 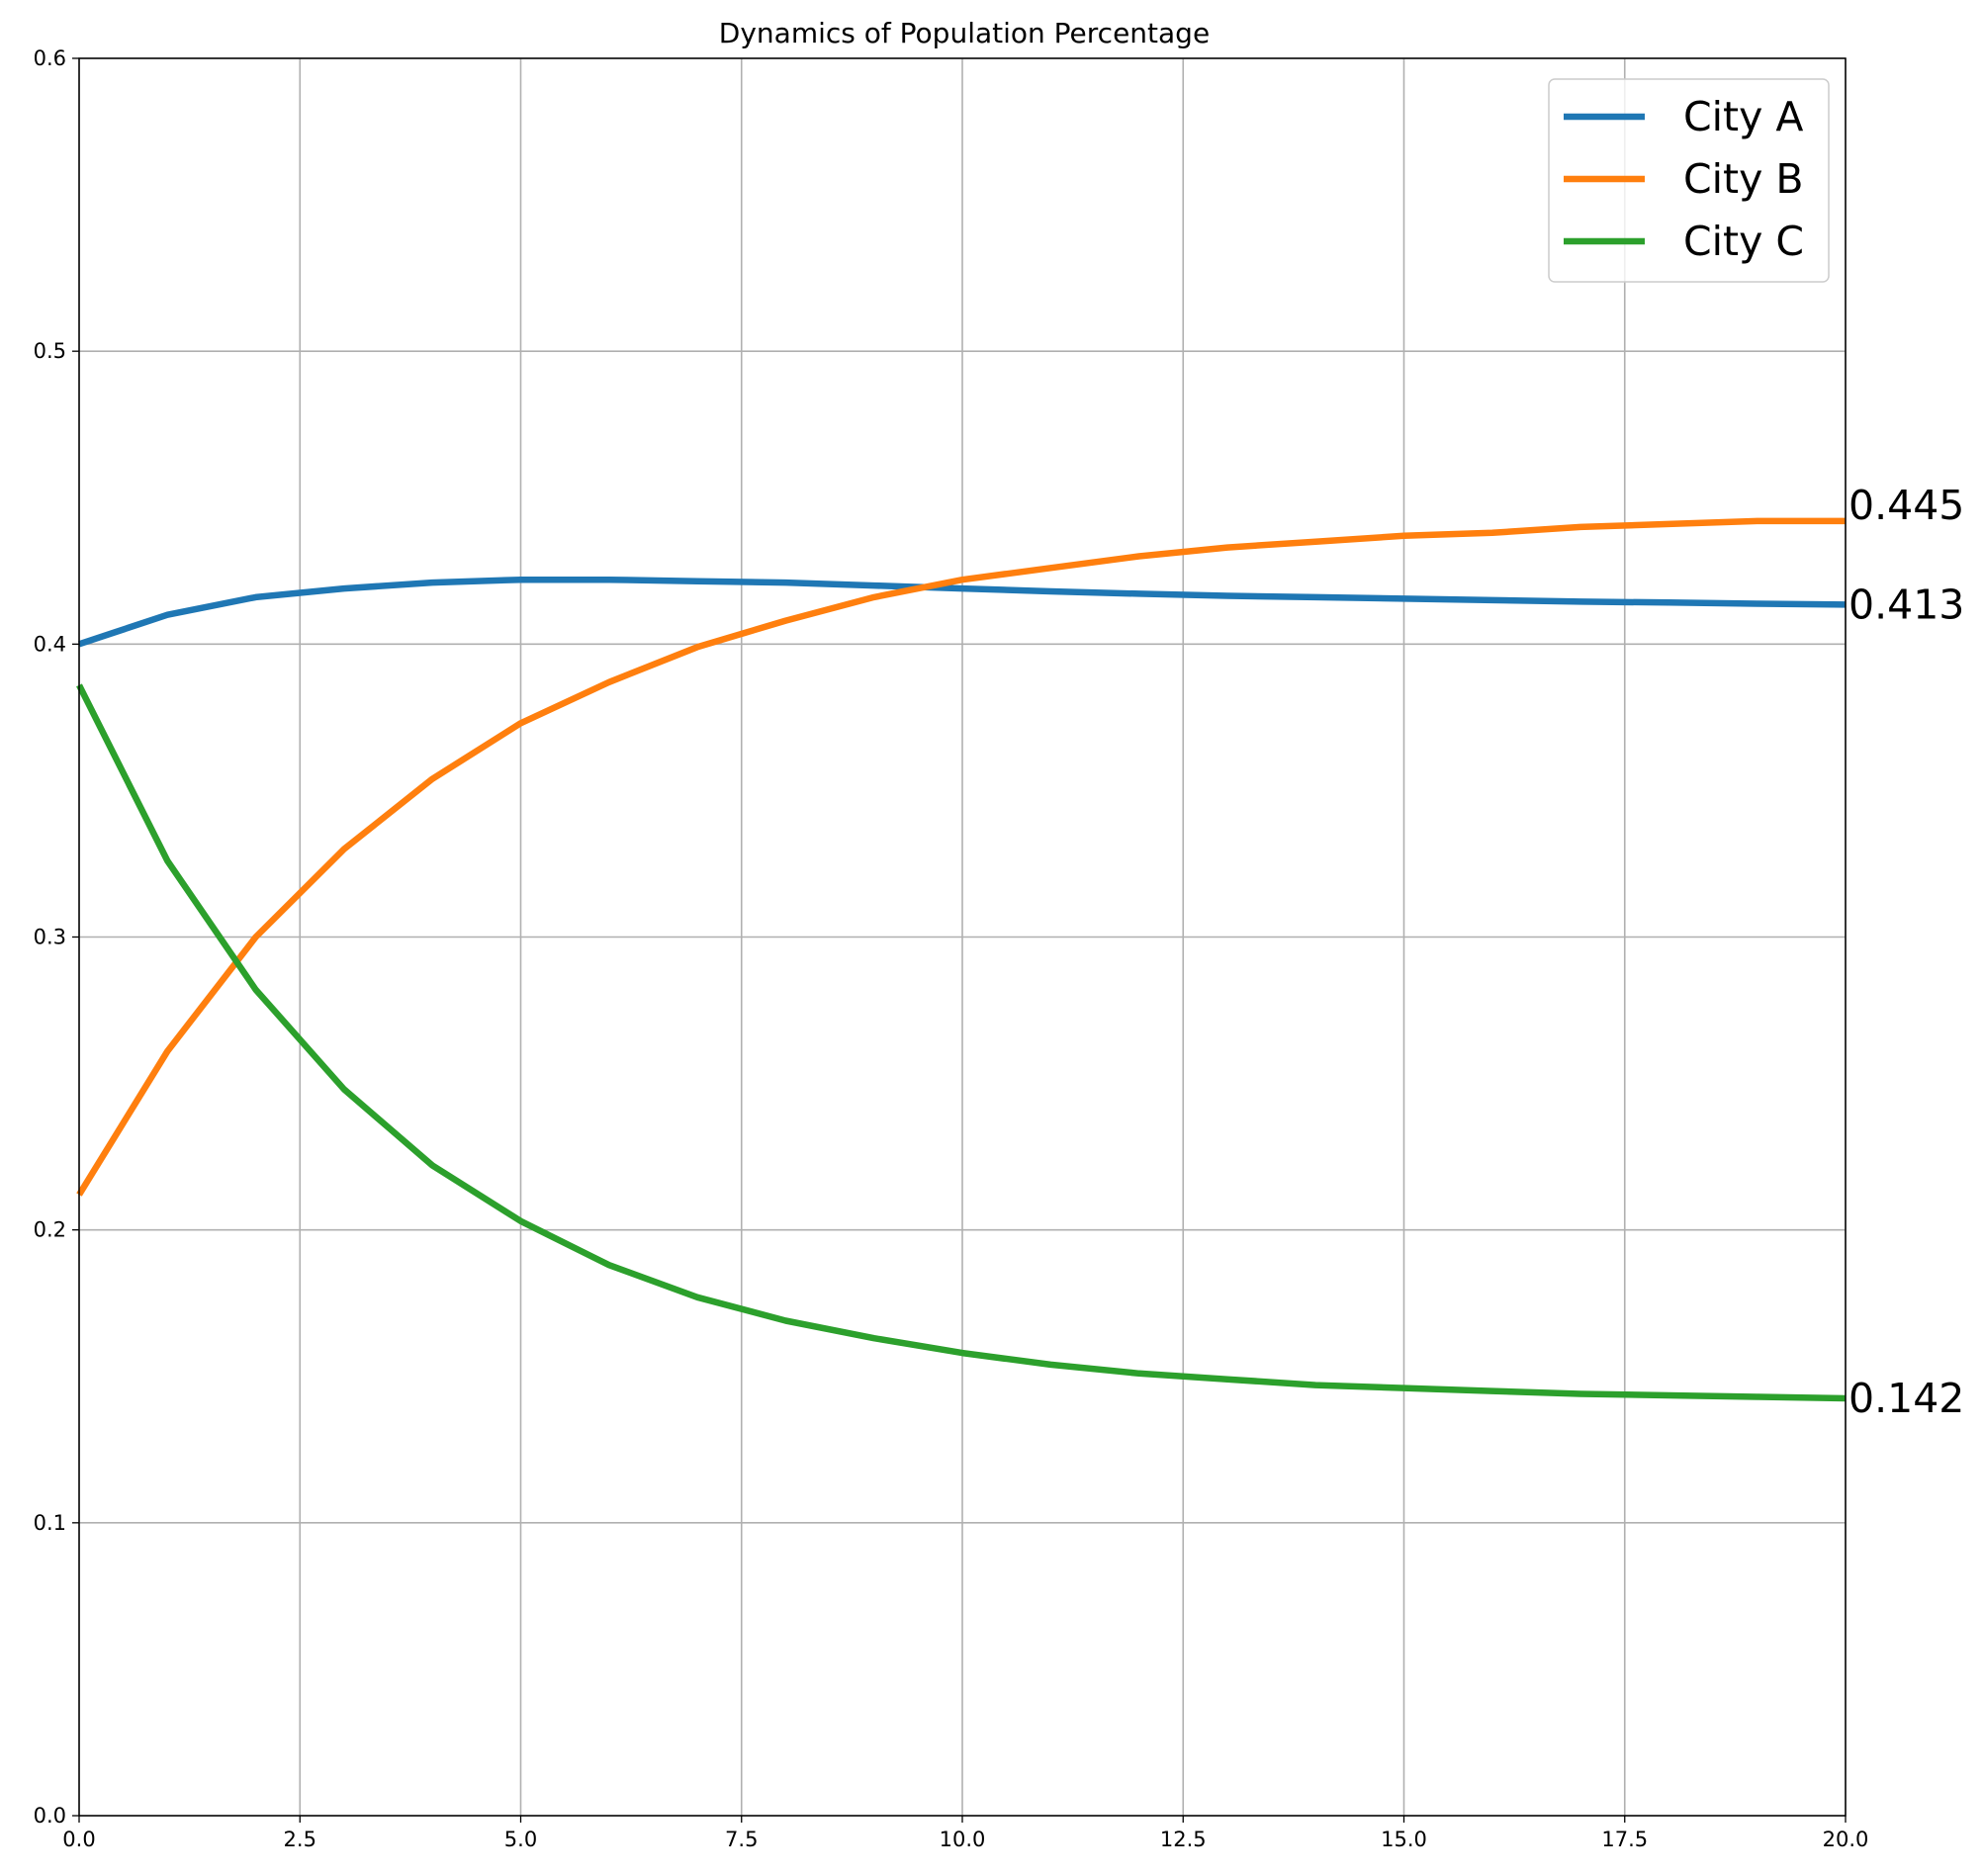 I want to click on chart-title: Dynamics of Population Percentage, so click(x=964, y=33).